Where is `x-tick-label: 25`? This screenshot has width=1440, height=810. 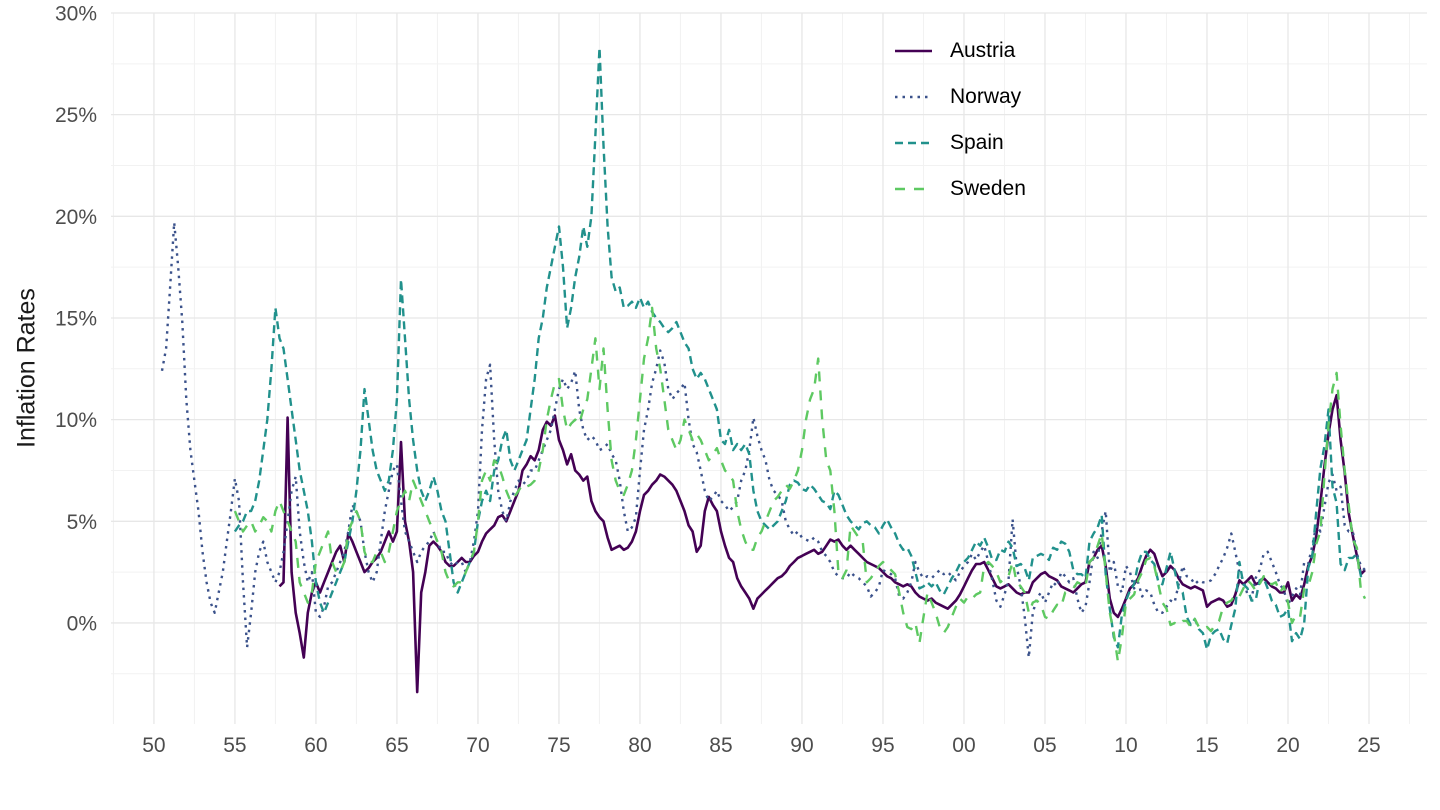 x-tick-label: 25 is located at coordinates (1368, 745).